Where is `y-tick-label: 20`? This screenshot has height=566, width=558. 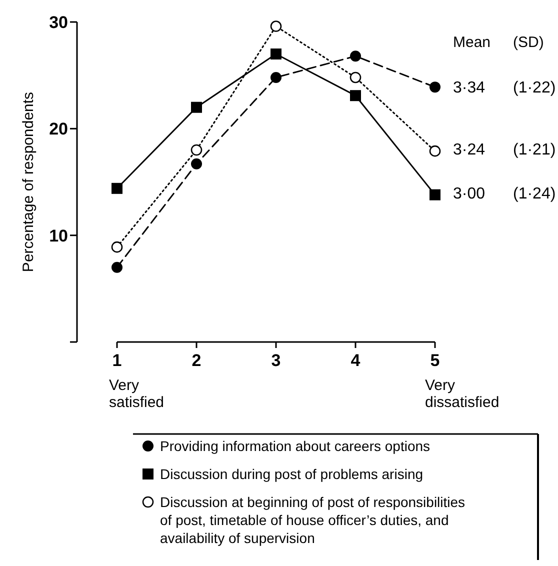 y-tick-label: 20 is located at coordinates (58, 129).